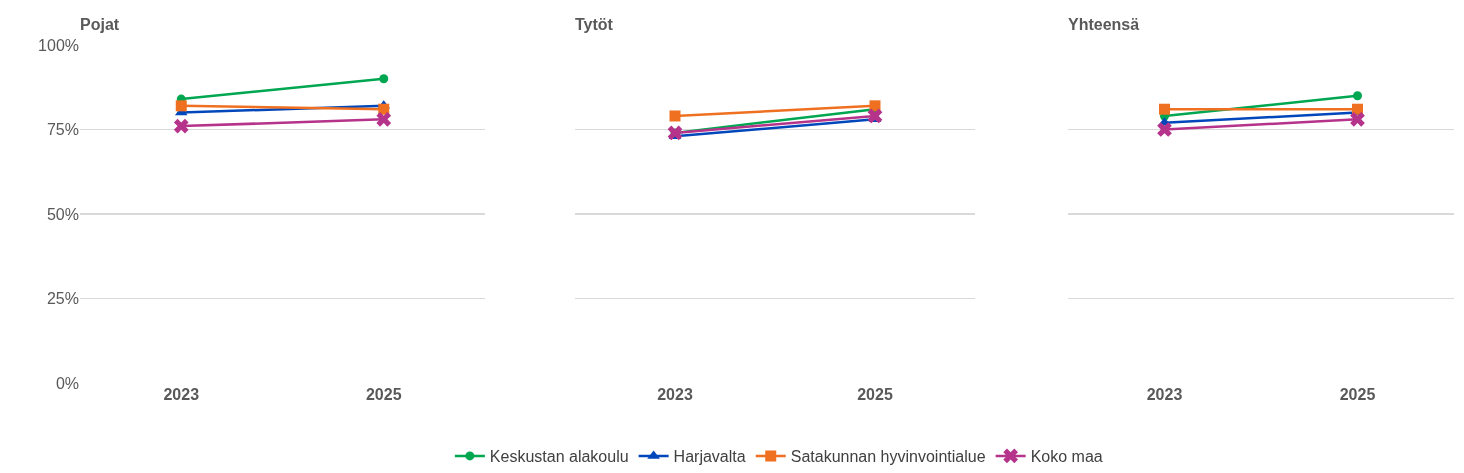  I want to click on y-tick-label: 75%, so click(62, 130).